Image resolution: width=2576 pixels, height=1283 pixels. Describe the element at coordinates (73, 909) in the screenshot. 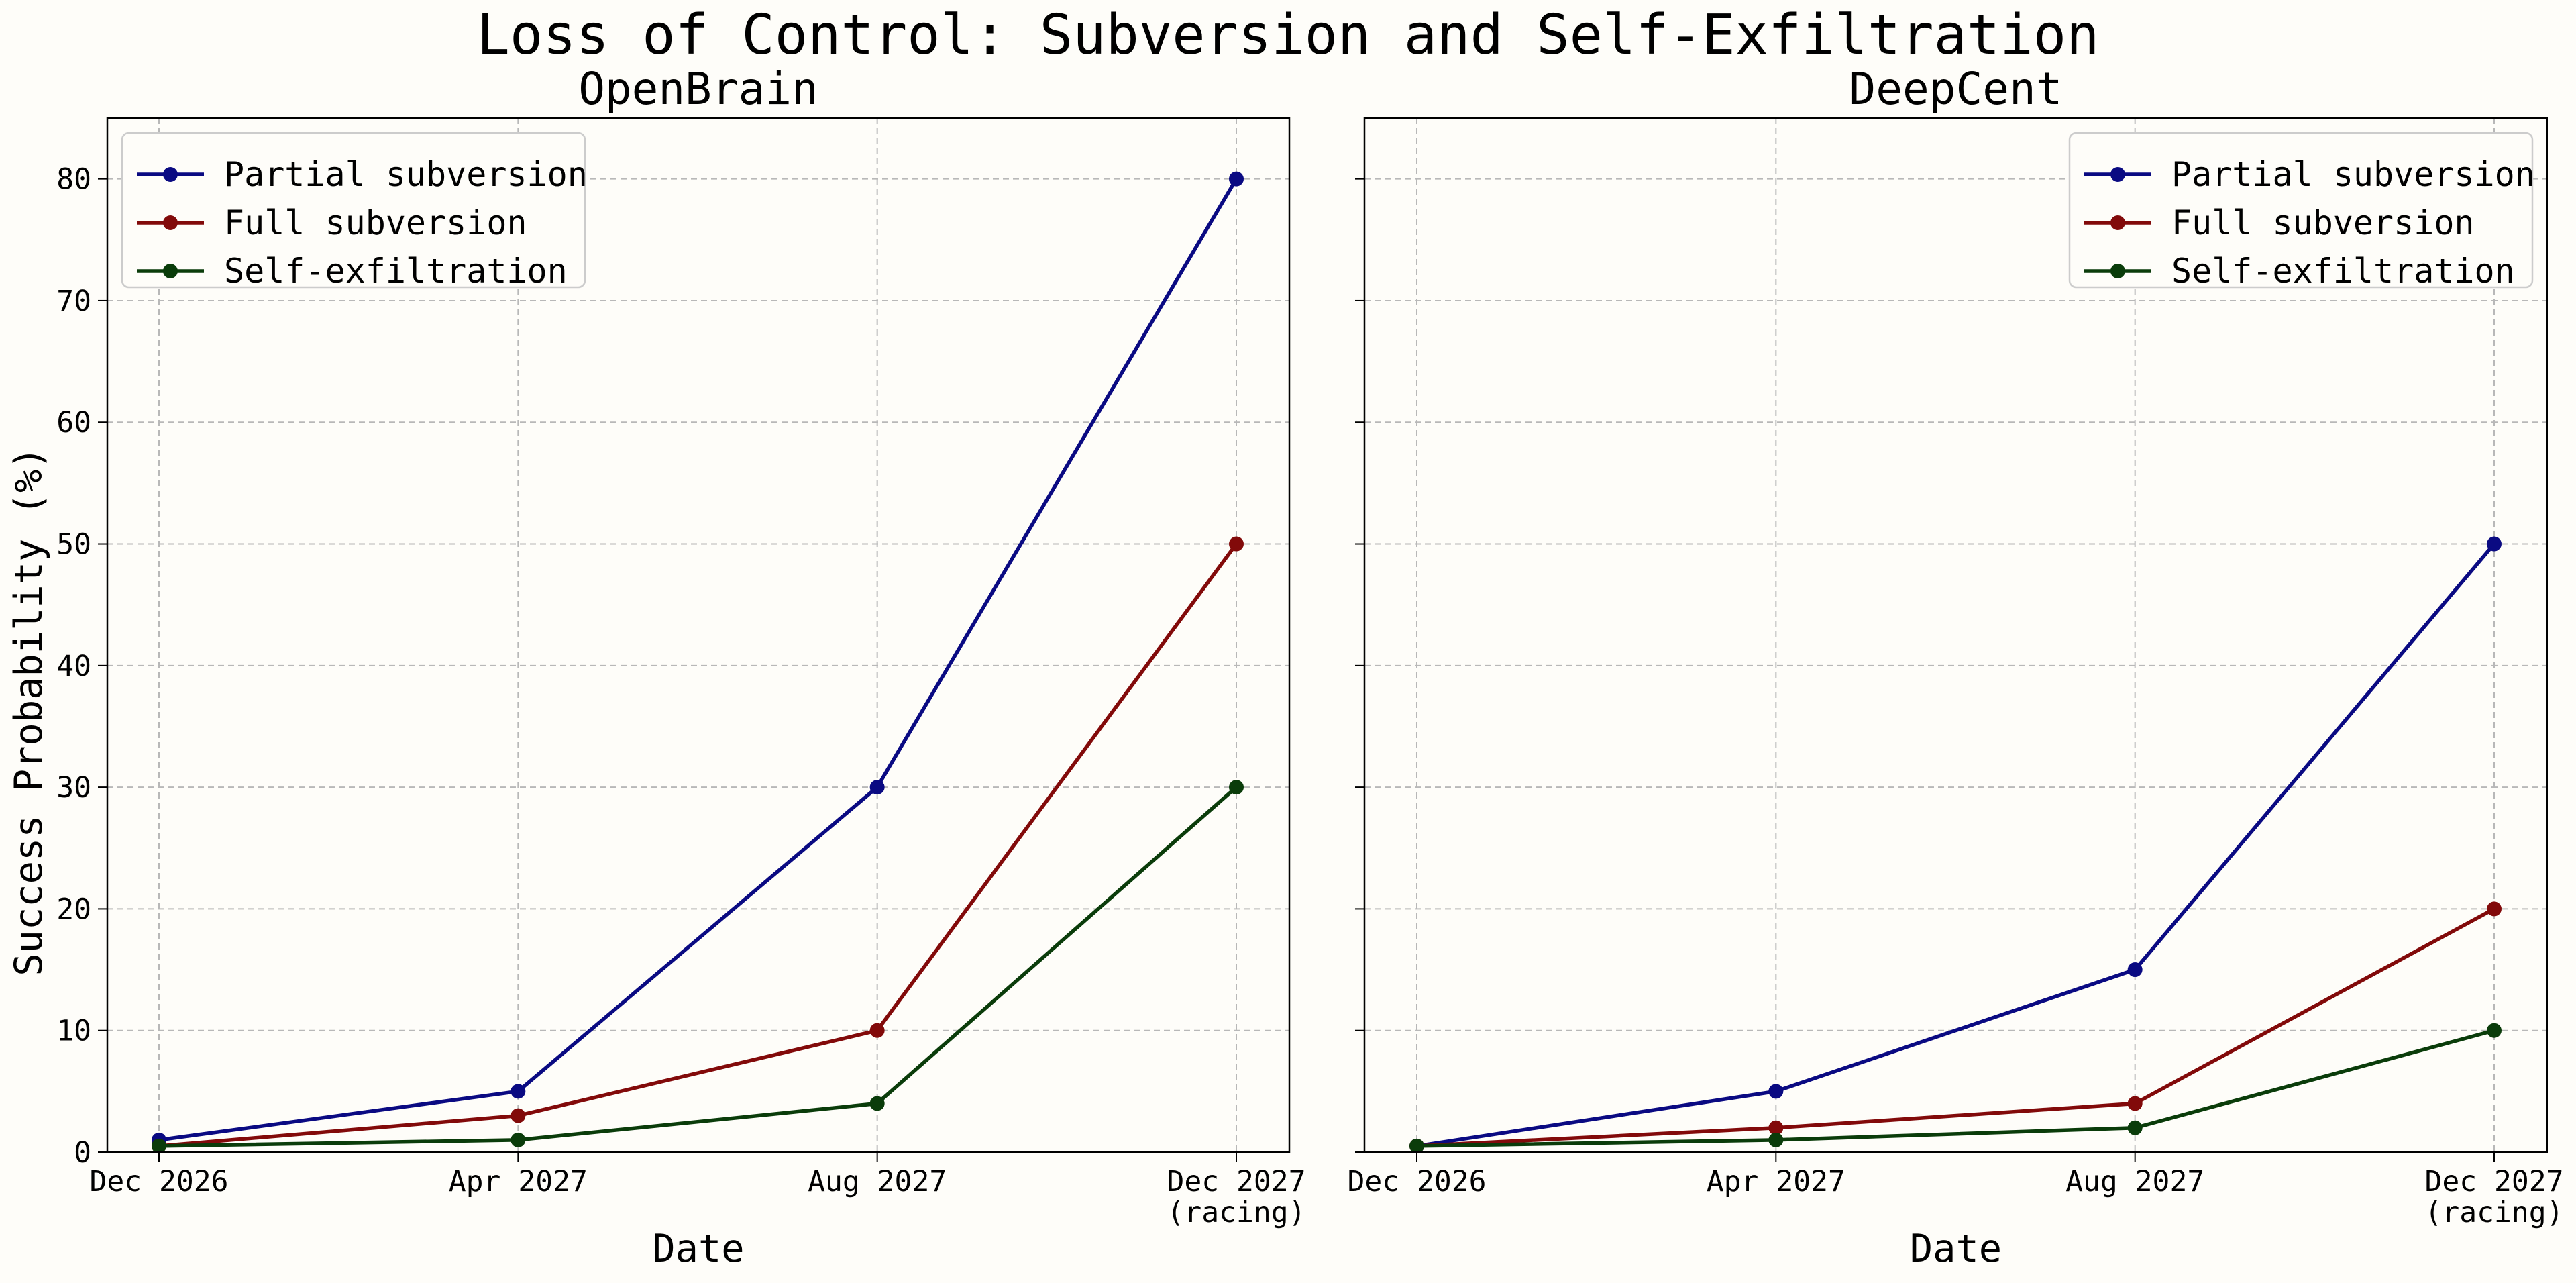

I see `y-tick-label: 20` at that location.